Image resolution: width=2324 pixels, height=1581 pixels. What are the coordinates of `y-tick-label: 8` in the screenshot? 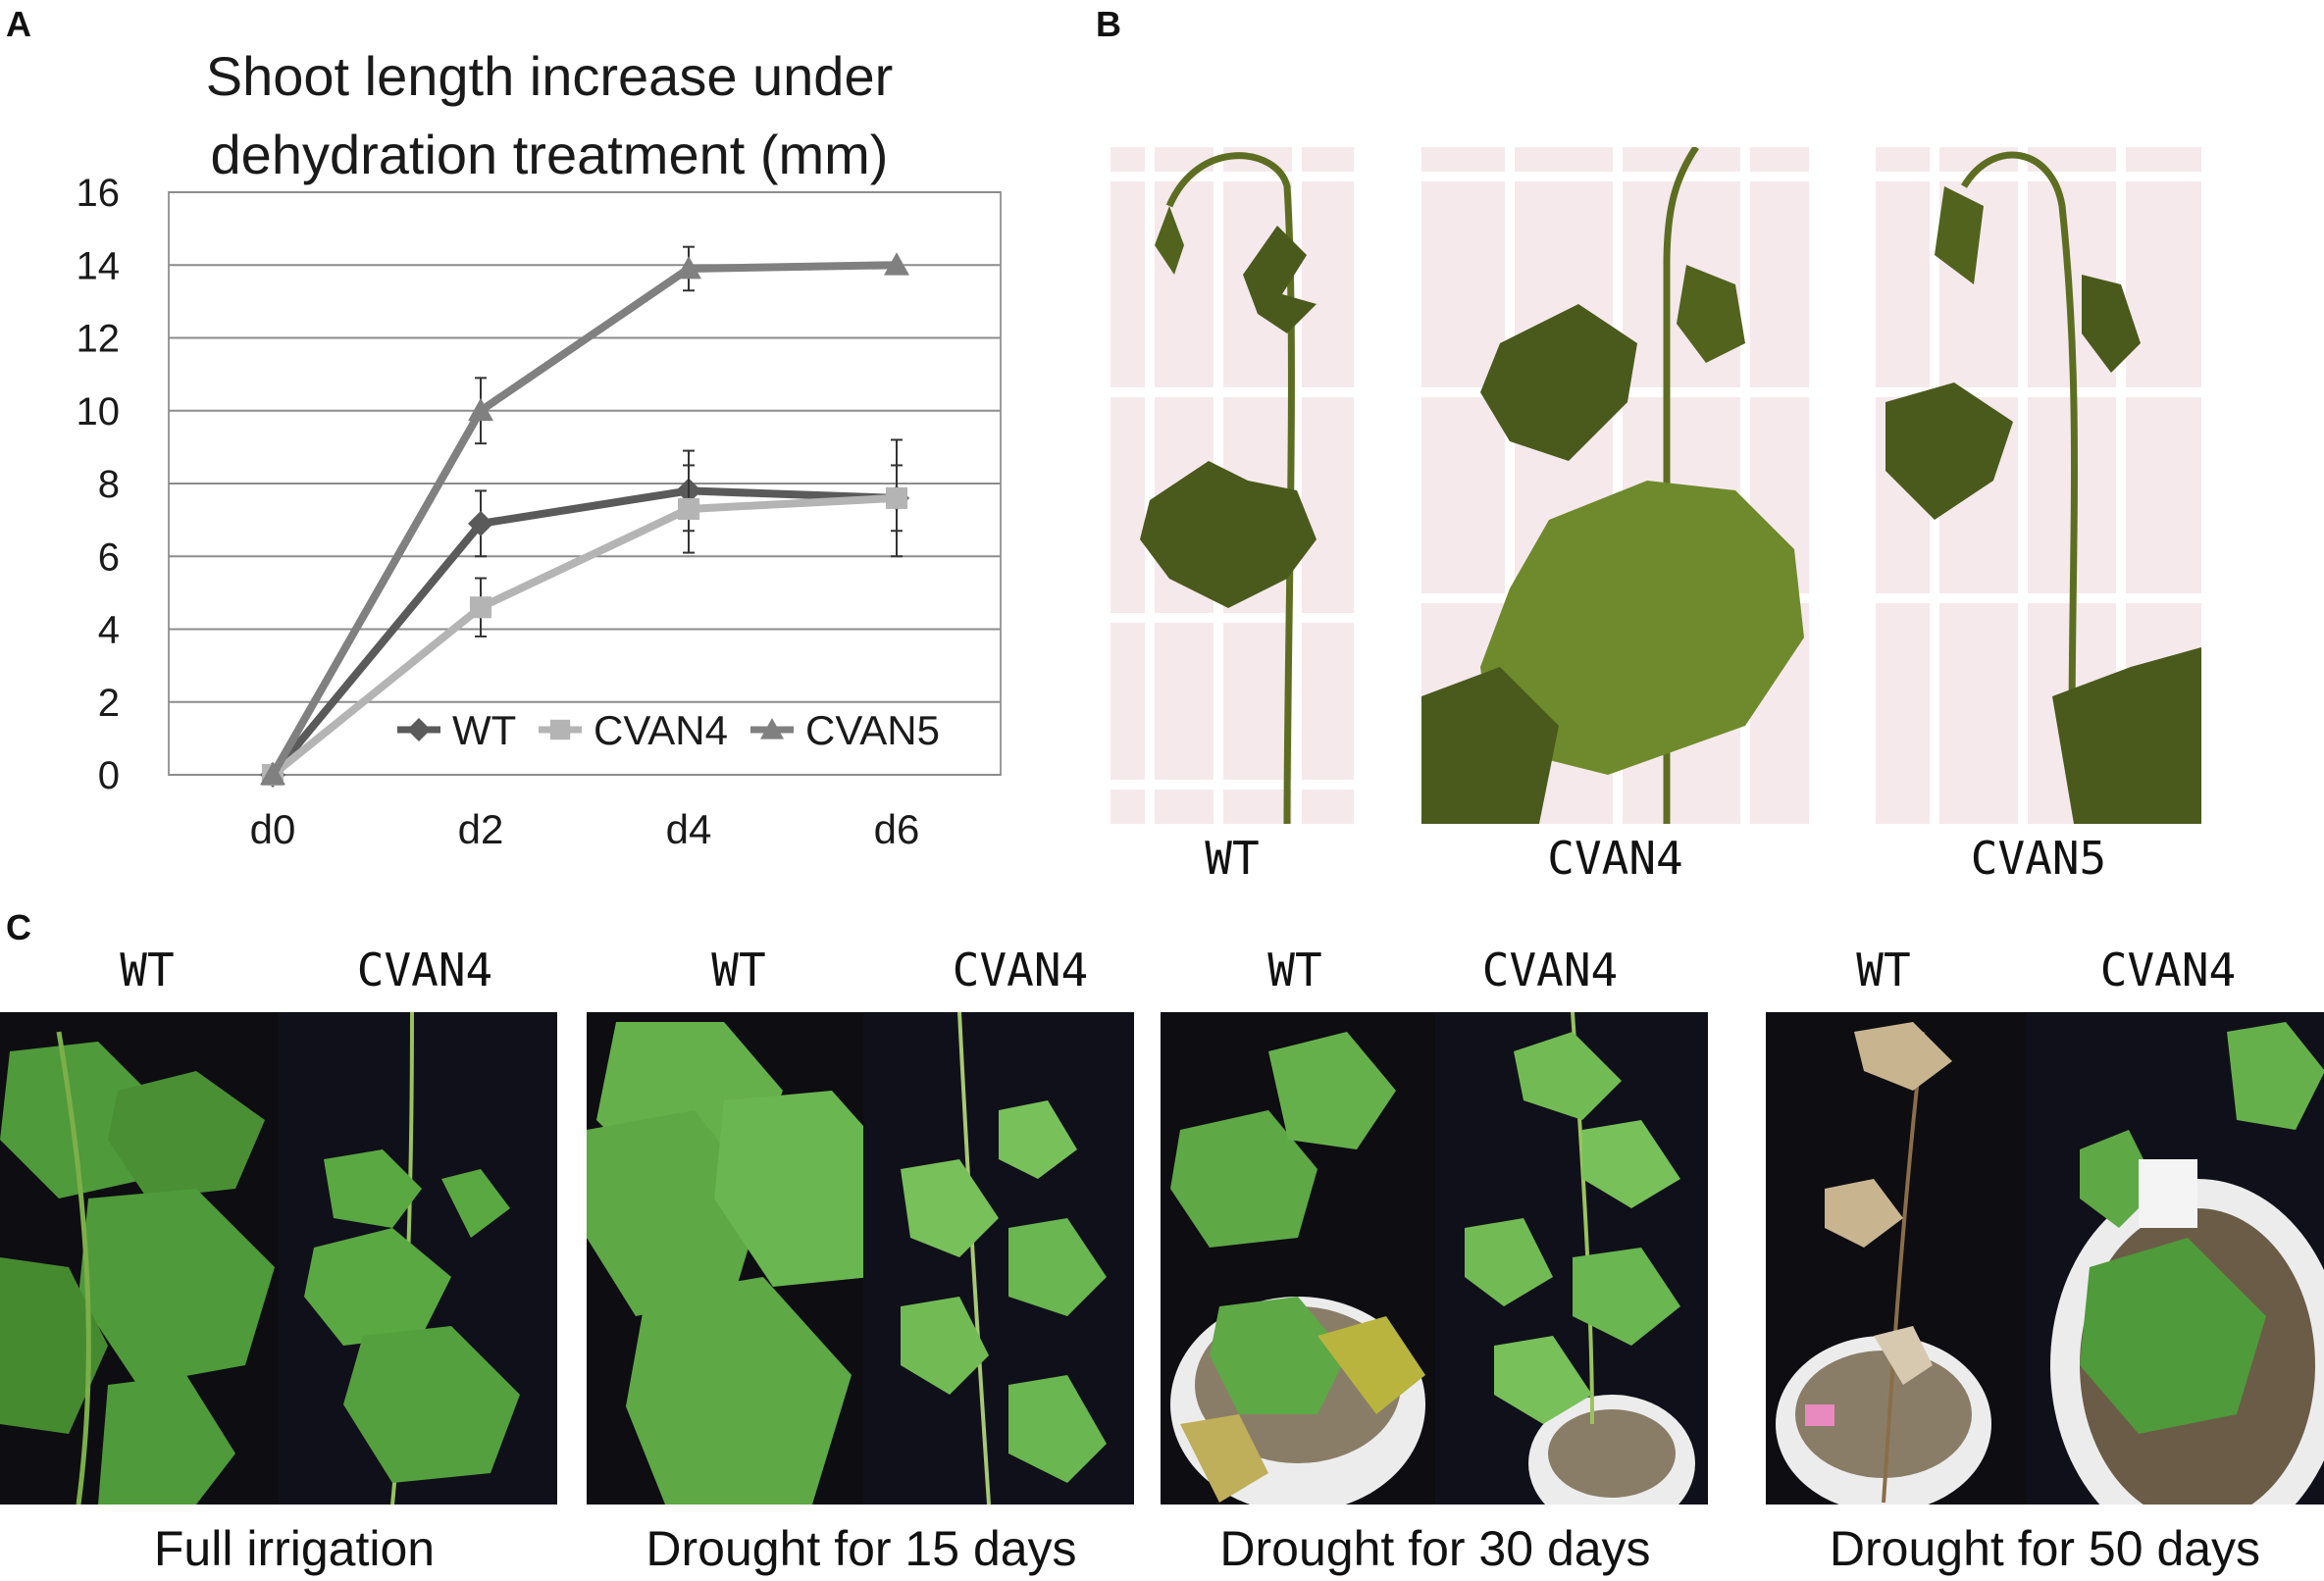 It's located at (109, 484).